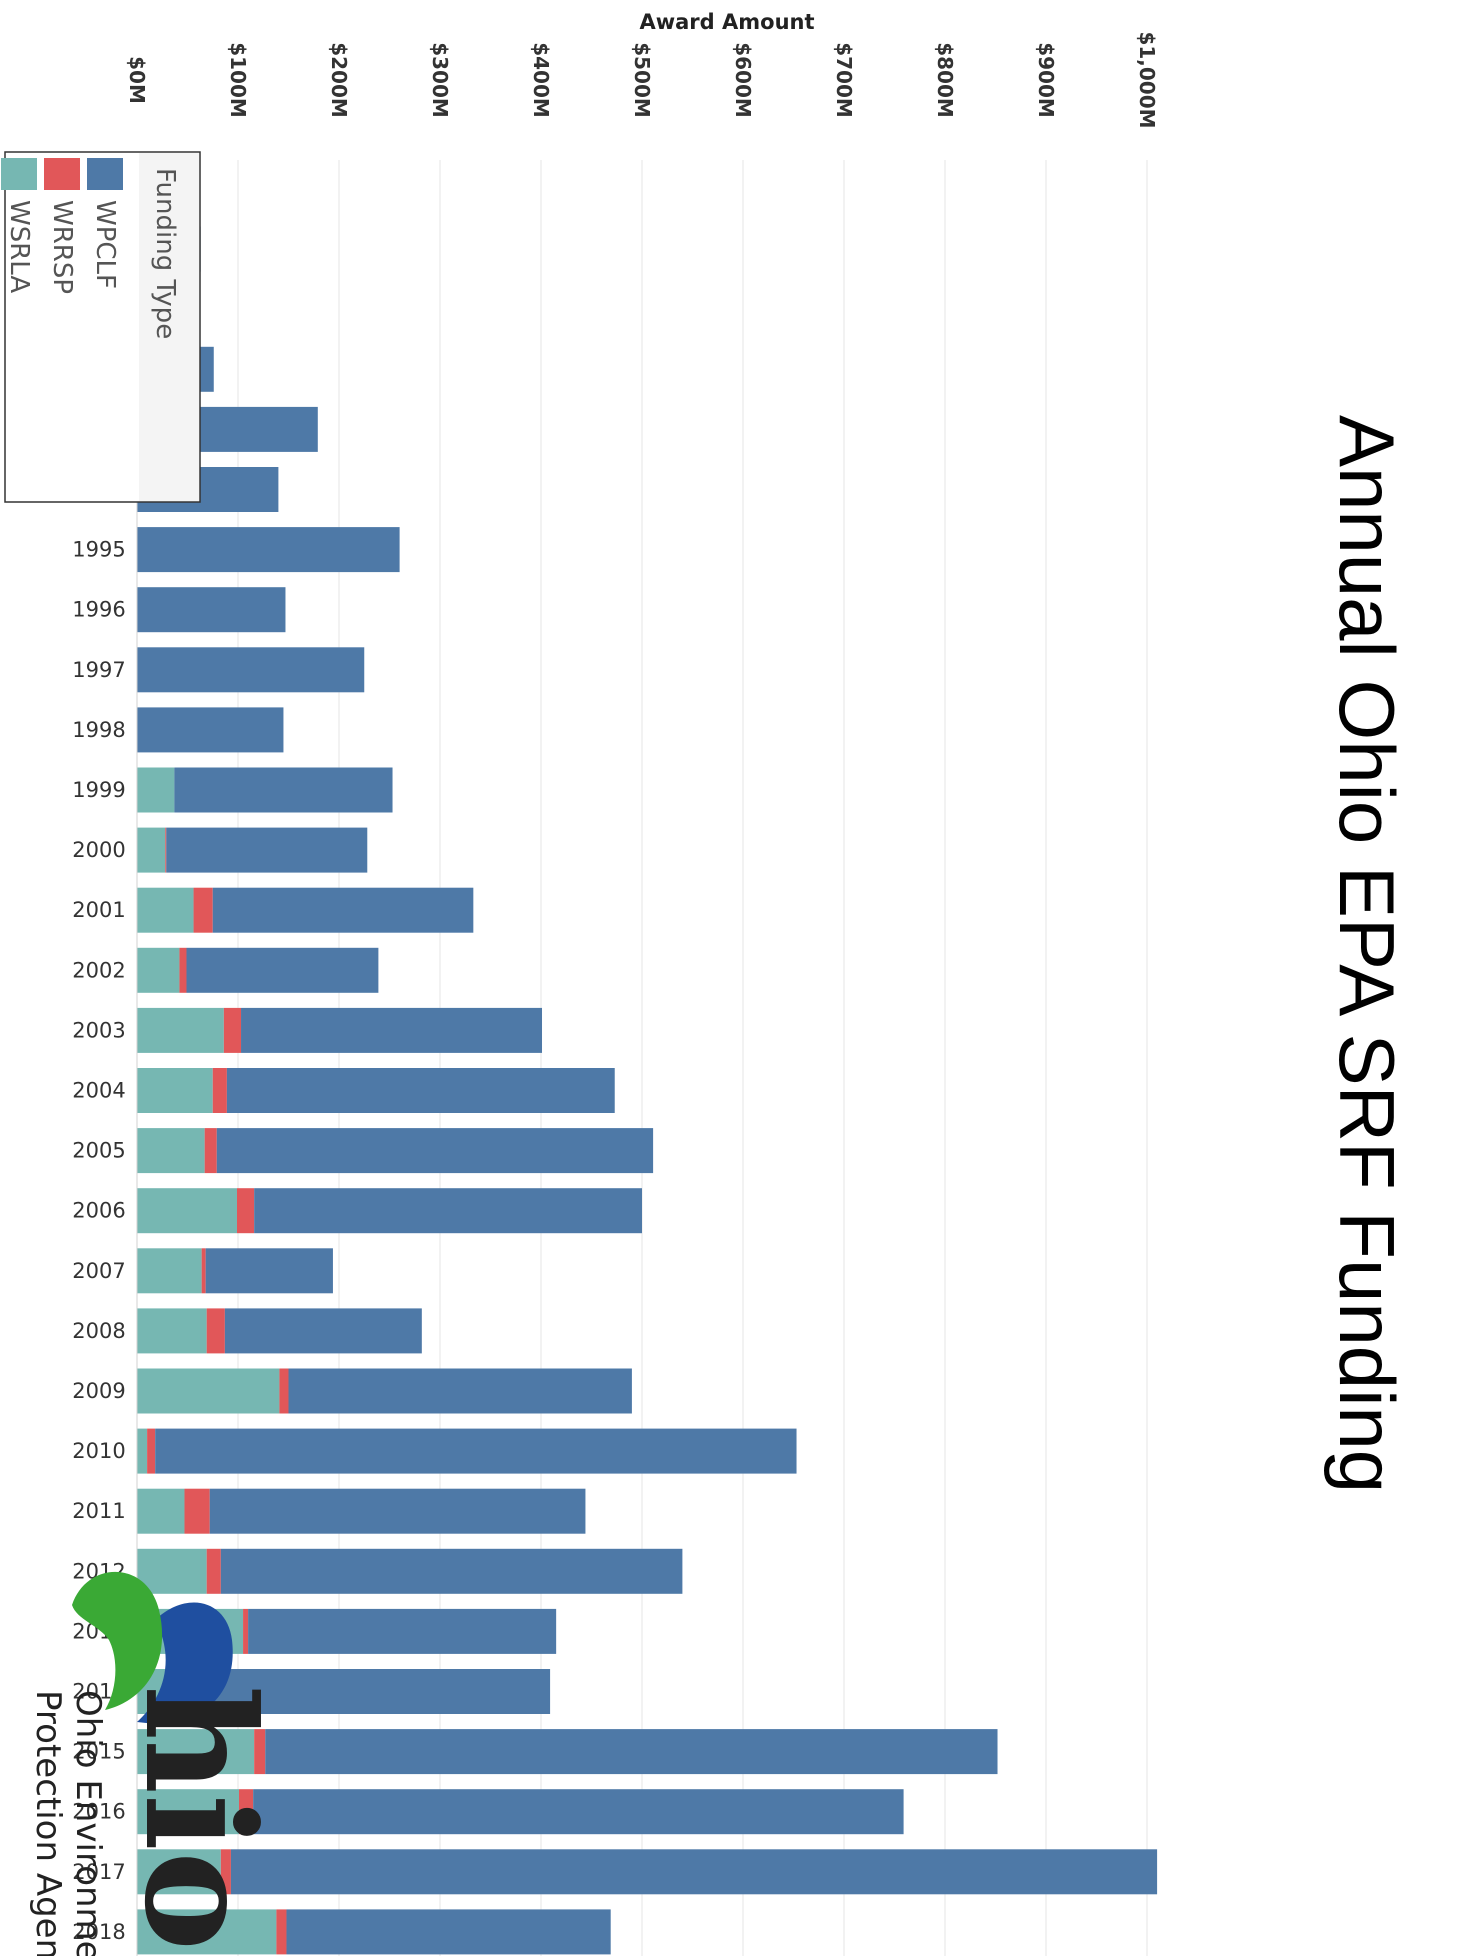 Image resolution: width=1477 pixels, height=1956 pixels. What do you see at coordinates (246, 1631) in the screenshot?
I see `bar-wrrsp-2013` at bounding box center [246, 1631].